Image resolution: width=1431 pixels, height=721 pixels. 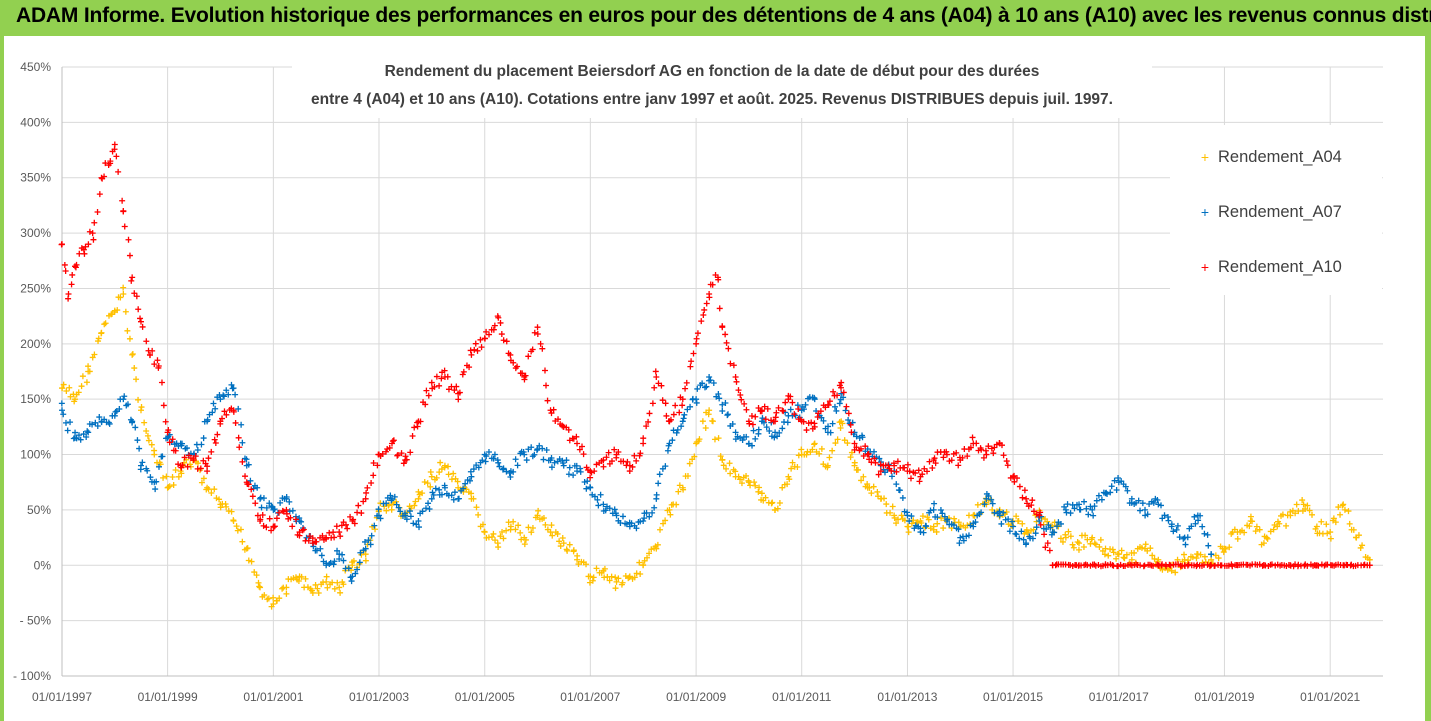 I want to click on legend-label-a07: Rendement_A07, so click(x=1280, y=212).